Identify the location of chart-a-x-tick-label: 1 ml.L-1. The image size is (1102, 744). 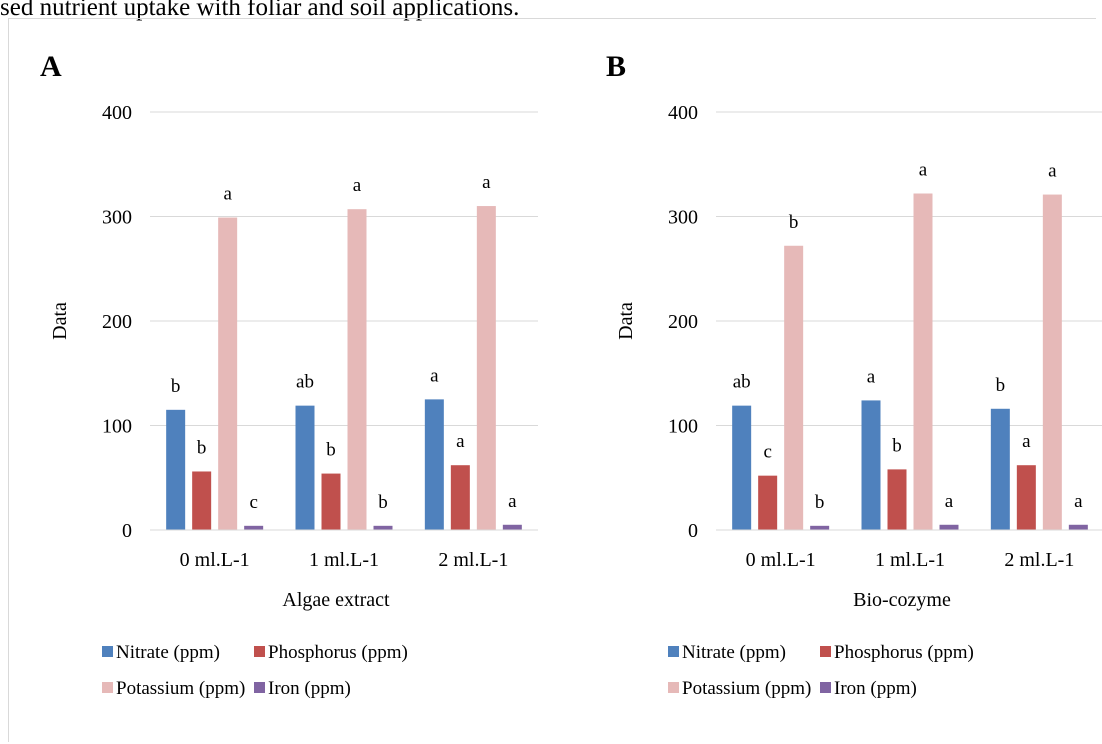
(344, 560).